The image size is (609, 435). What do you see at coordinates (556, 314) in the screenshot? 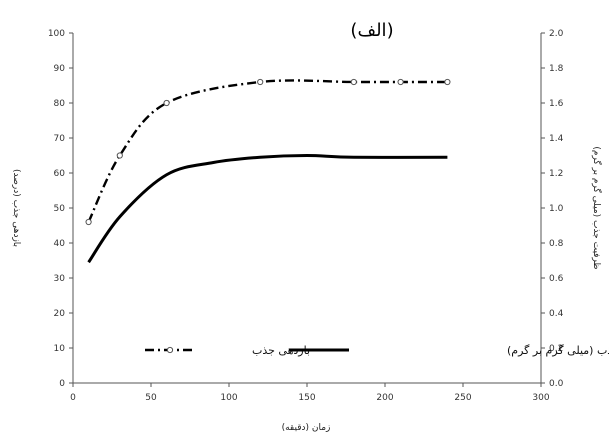
I see `y2-tick-label: 0.4` at bounding box center [556, 314].